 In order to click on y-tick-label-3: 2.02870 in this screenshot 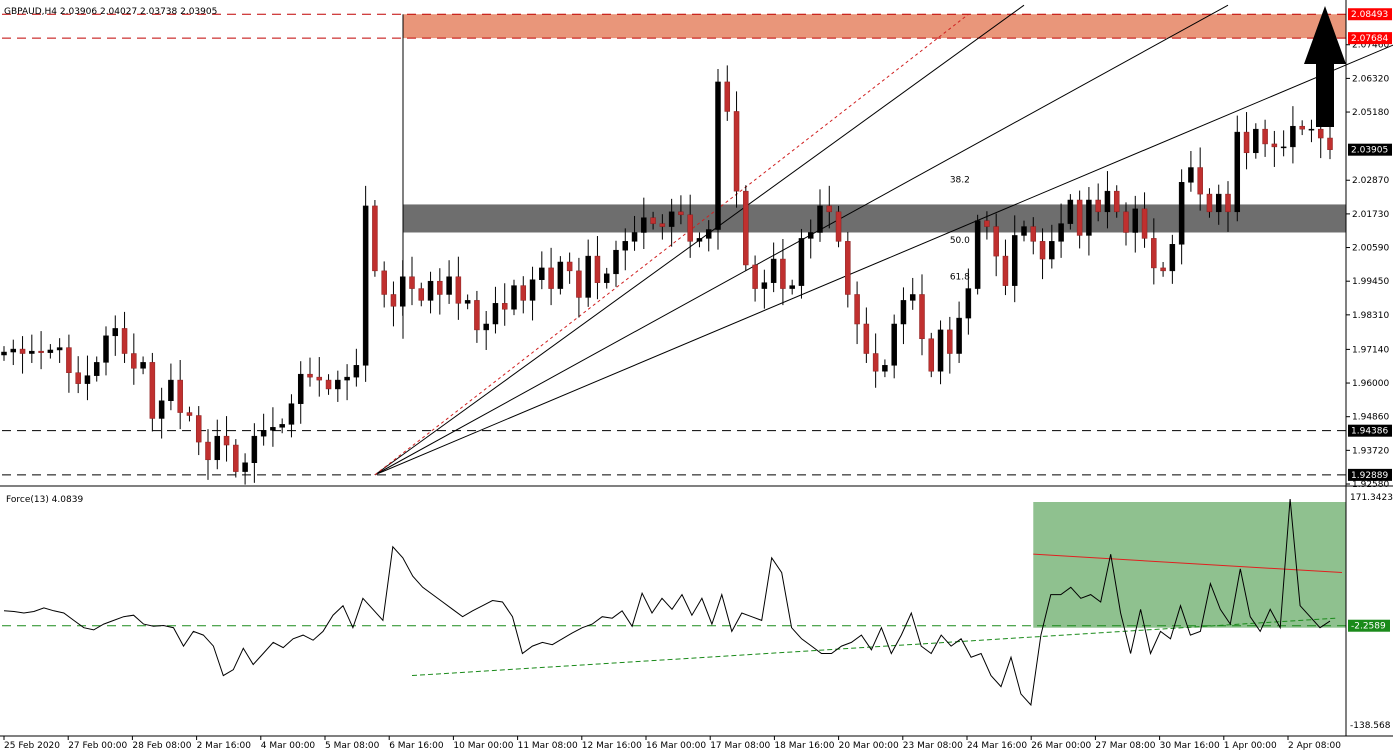, I will do `click(1370, 181)`.